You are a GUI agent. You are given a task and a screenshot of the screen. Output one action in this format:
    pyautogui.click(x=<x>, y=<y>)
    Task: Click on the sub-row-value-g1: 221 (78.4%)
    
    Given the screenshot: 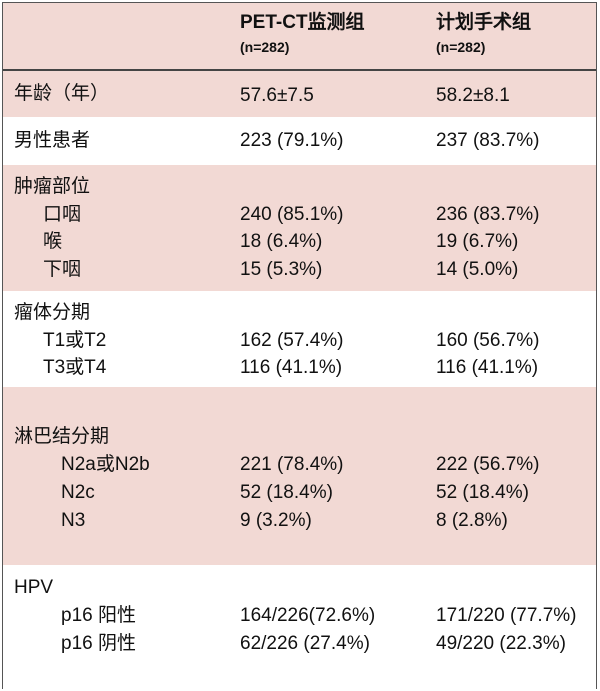 What is the action you would take?
    pyautogui.click(x=292, y=464)
    